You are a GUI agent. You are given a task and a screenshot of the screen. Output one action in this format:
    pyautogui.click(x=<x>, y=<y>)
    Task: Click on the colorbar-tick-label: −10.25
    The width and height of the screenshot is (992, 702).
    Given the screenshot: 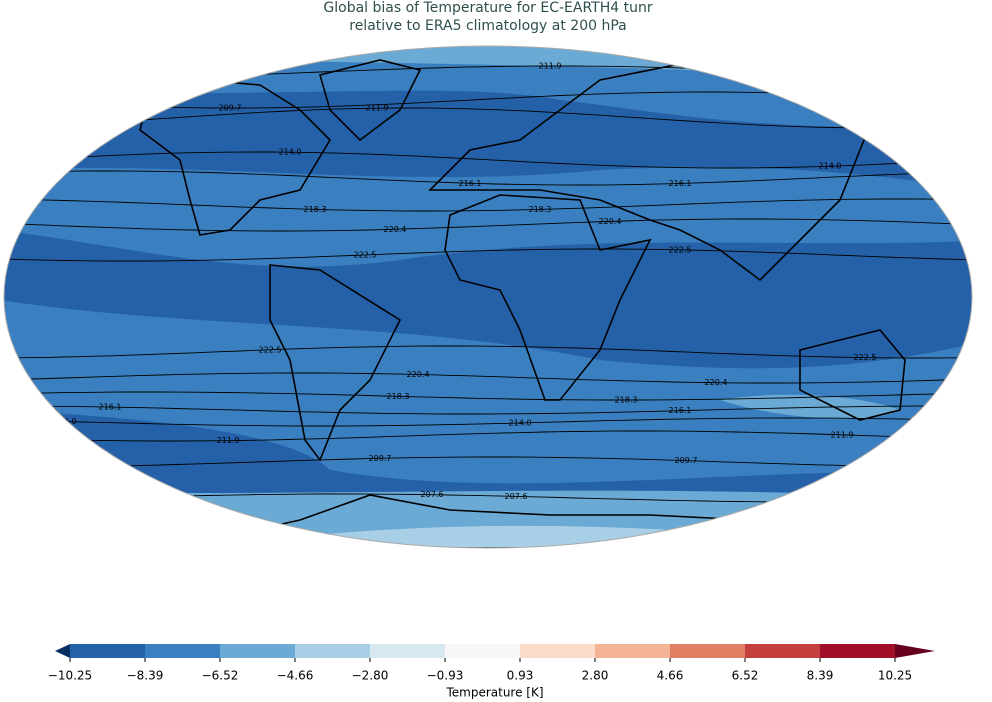 What is the action you would take?
    pyautogui.click(x=70, y=676)
    